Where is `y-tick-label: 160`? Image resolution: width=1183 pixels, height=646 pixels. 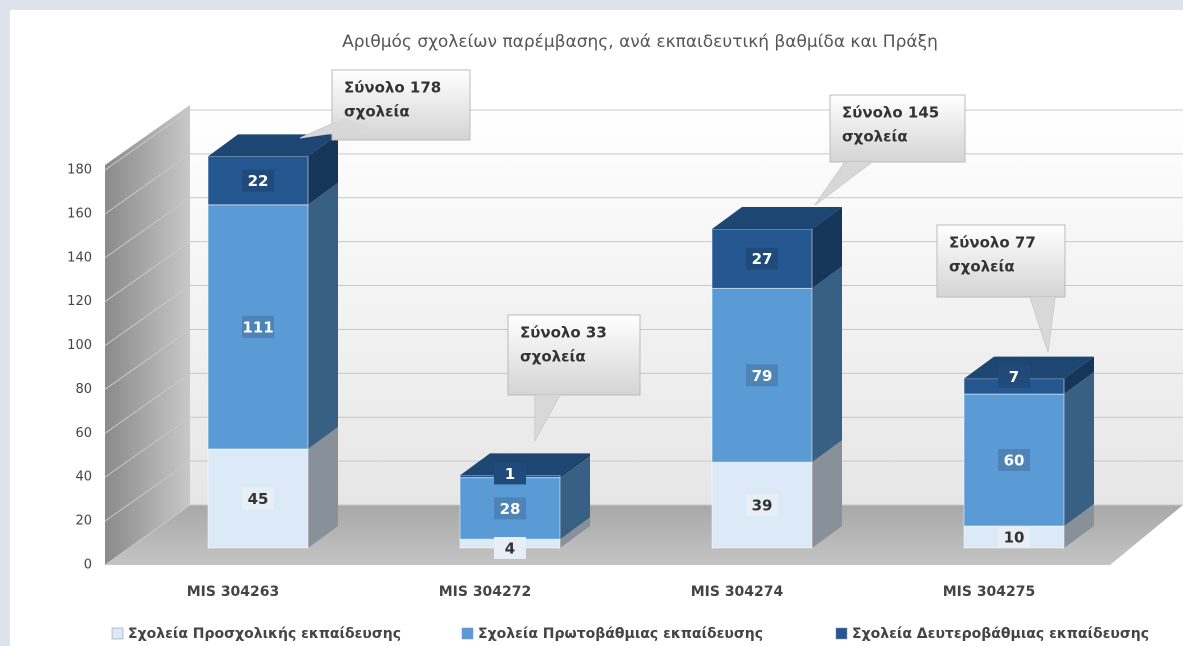
y-tick-label: 160 is located at coordinates (79, 213).